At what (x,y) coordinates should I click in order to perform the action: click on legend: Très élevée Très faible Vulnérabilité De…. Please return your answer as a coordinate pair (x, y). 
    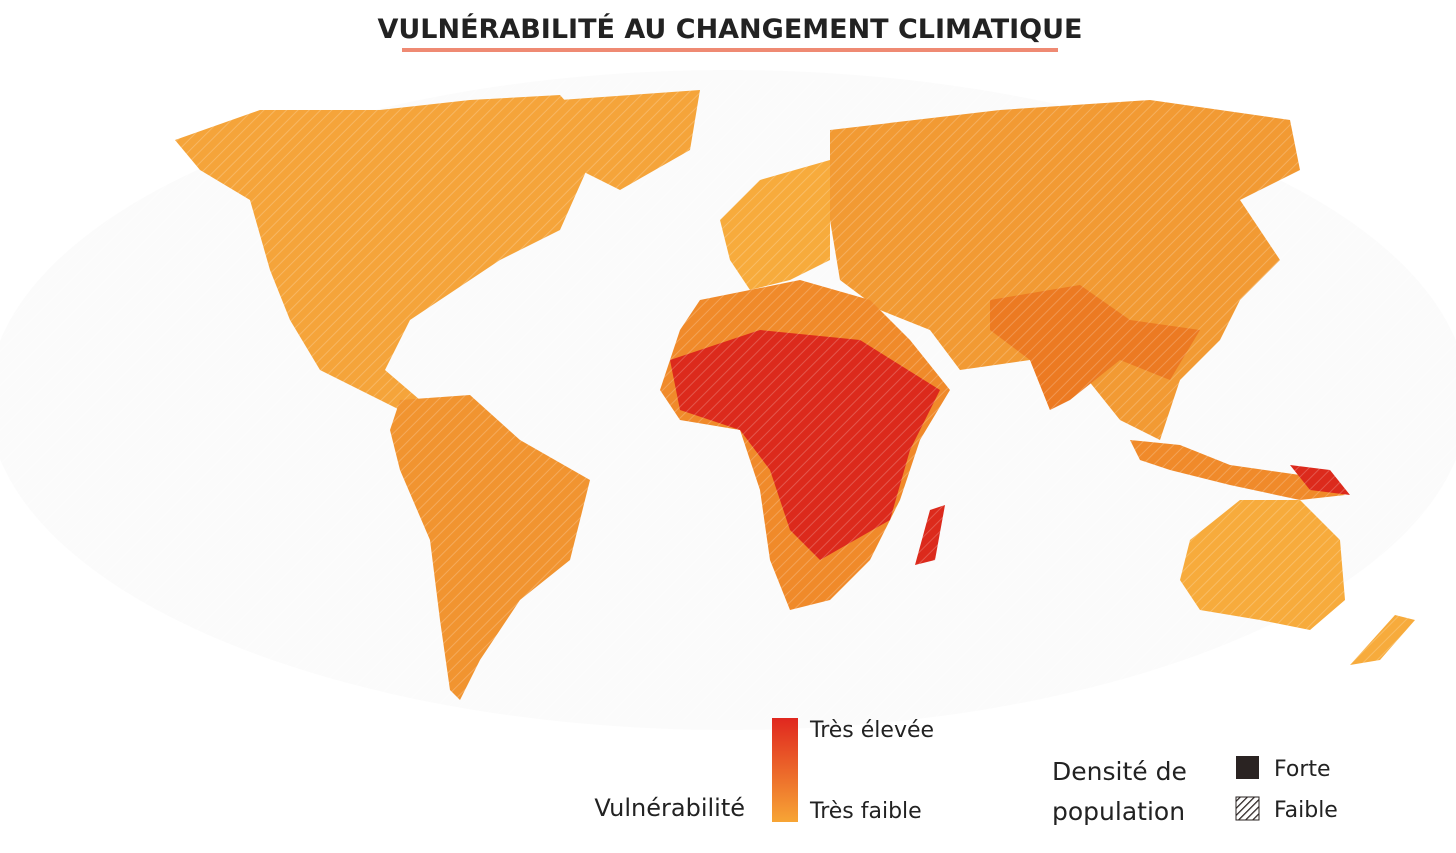
    Looking at the image, I should click on (966, 772).